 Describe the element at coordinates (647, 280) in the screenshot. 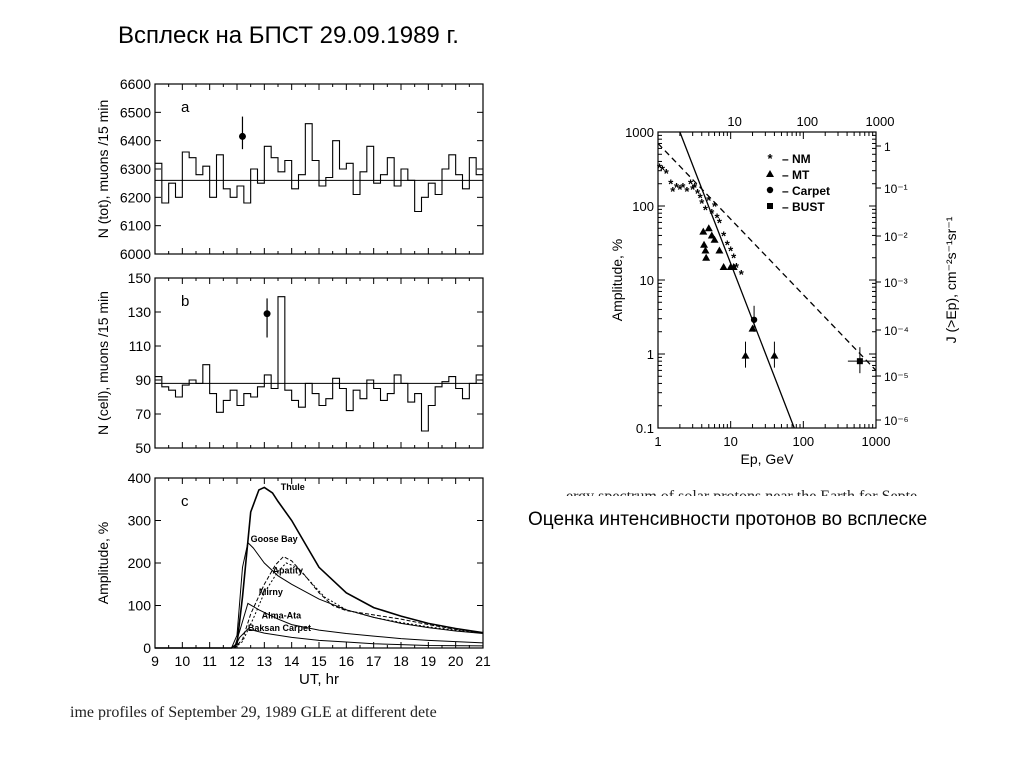

I see `y-tick-label: 10` at that location.